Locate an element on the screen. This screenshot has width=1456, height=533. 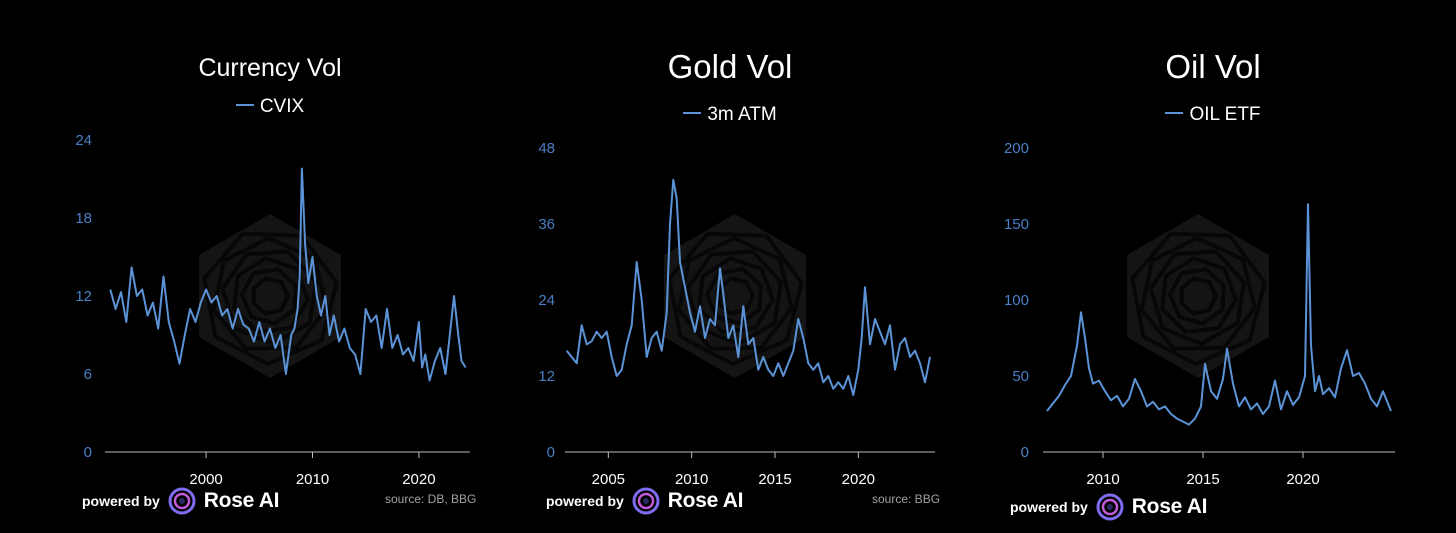
chart-title: Currency Vol is located at coordinates (270, 68).